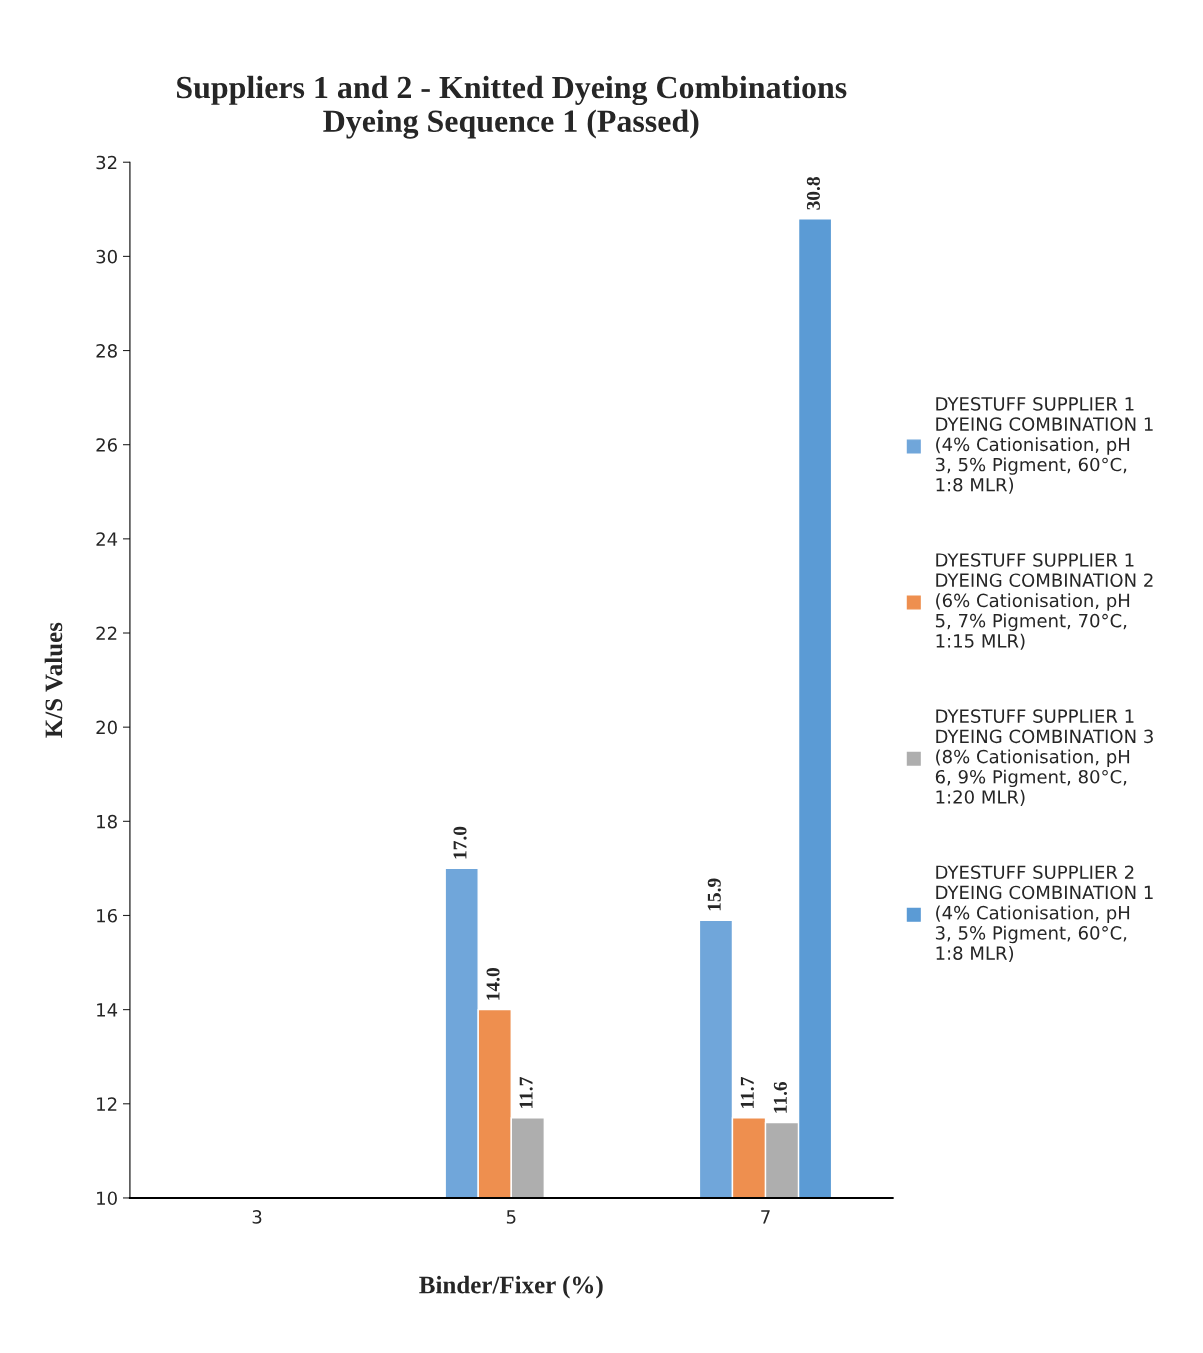 The height and width of the screenshot is (1353, 1203). What do you see at coordinates (257, 1217) in the screenshot?
I see `x-tick-label: 3` at bounding box center [257, 1217].